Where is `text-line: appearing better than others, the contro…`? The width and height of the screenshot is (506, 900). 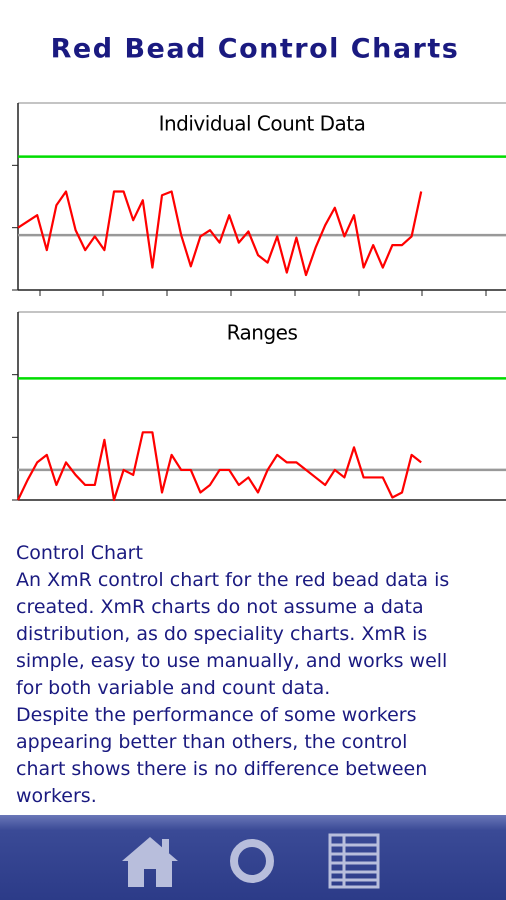 text-line: appearing better than others, the contro… is located at coordinates (212, 742).